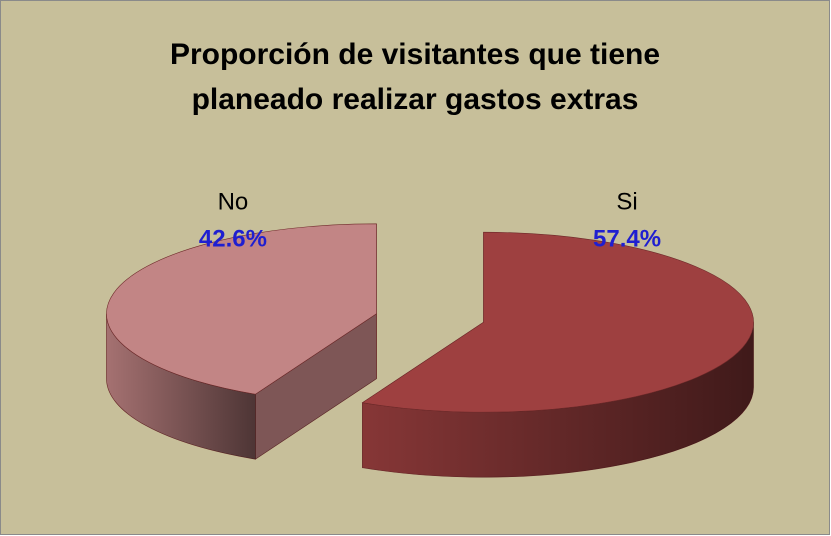 This screenshot has width=831, height=536. I want to click on category-label: No, so click(233, 201).